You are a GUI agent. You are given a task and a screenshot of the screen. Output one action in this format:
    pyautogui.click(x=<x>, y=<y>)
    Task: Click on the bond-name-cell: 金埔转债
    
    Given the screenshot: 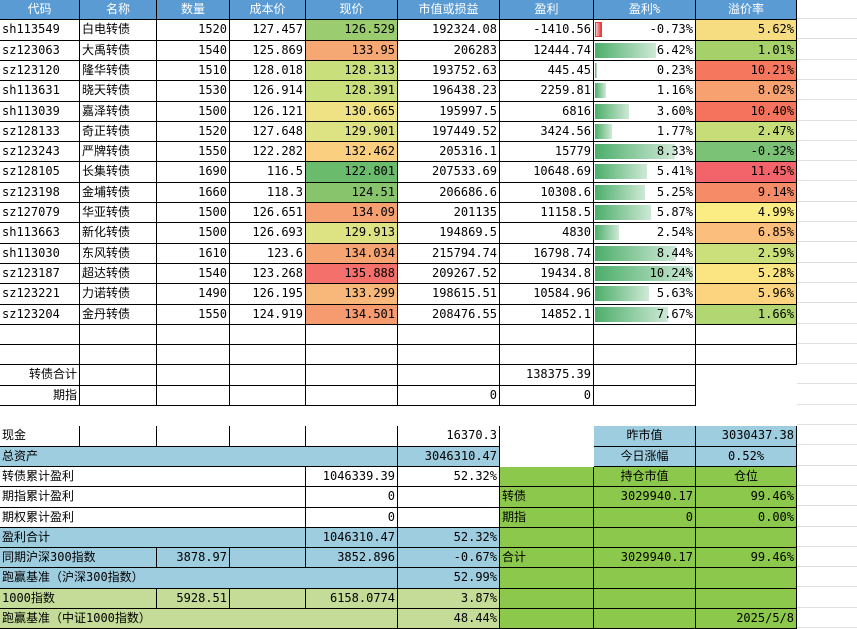 What is the action you would take?
    pyautogui.click(x=118, y=193)
    